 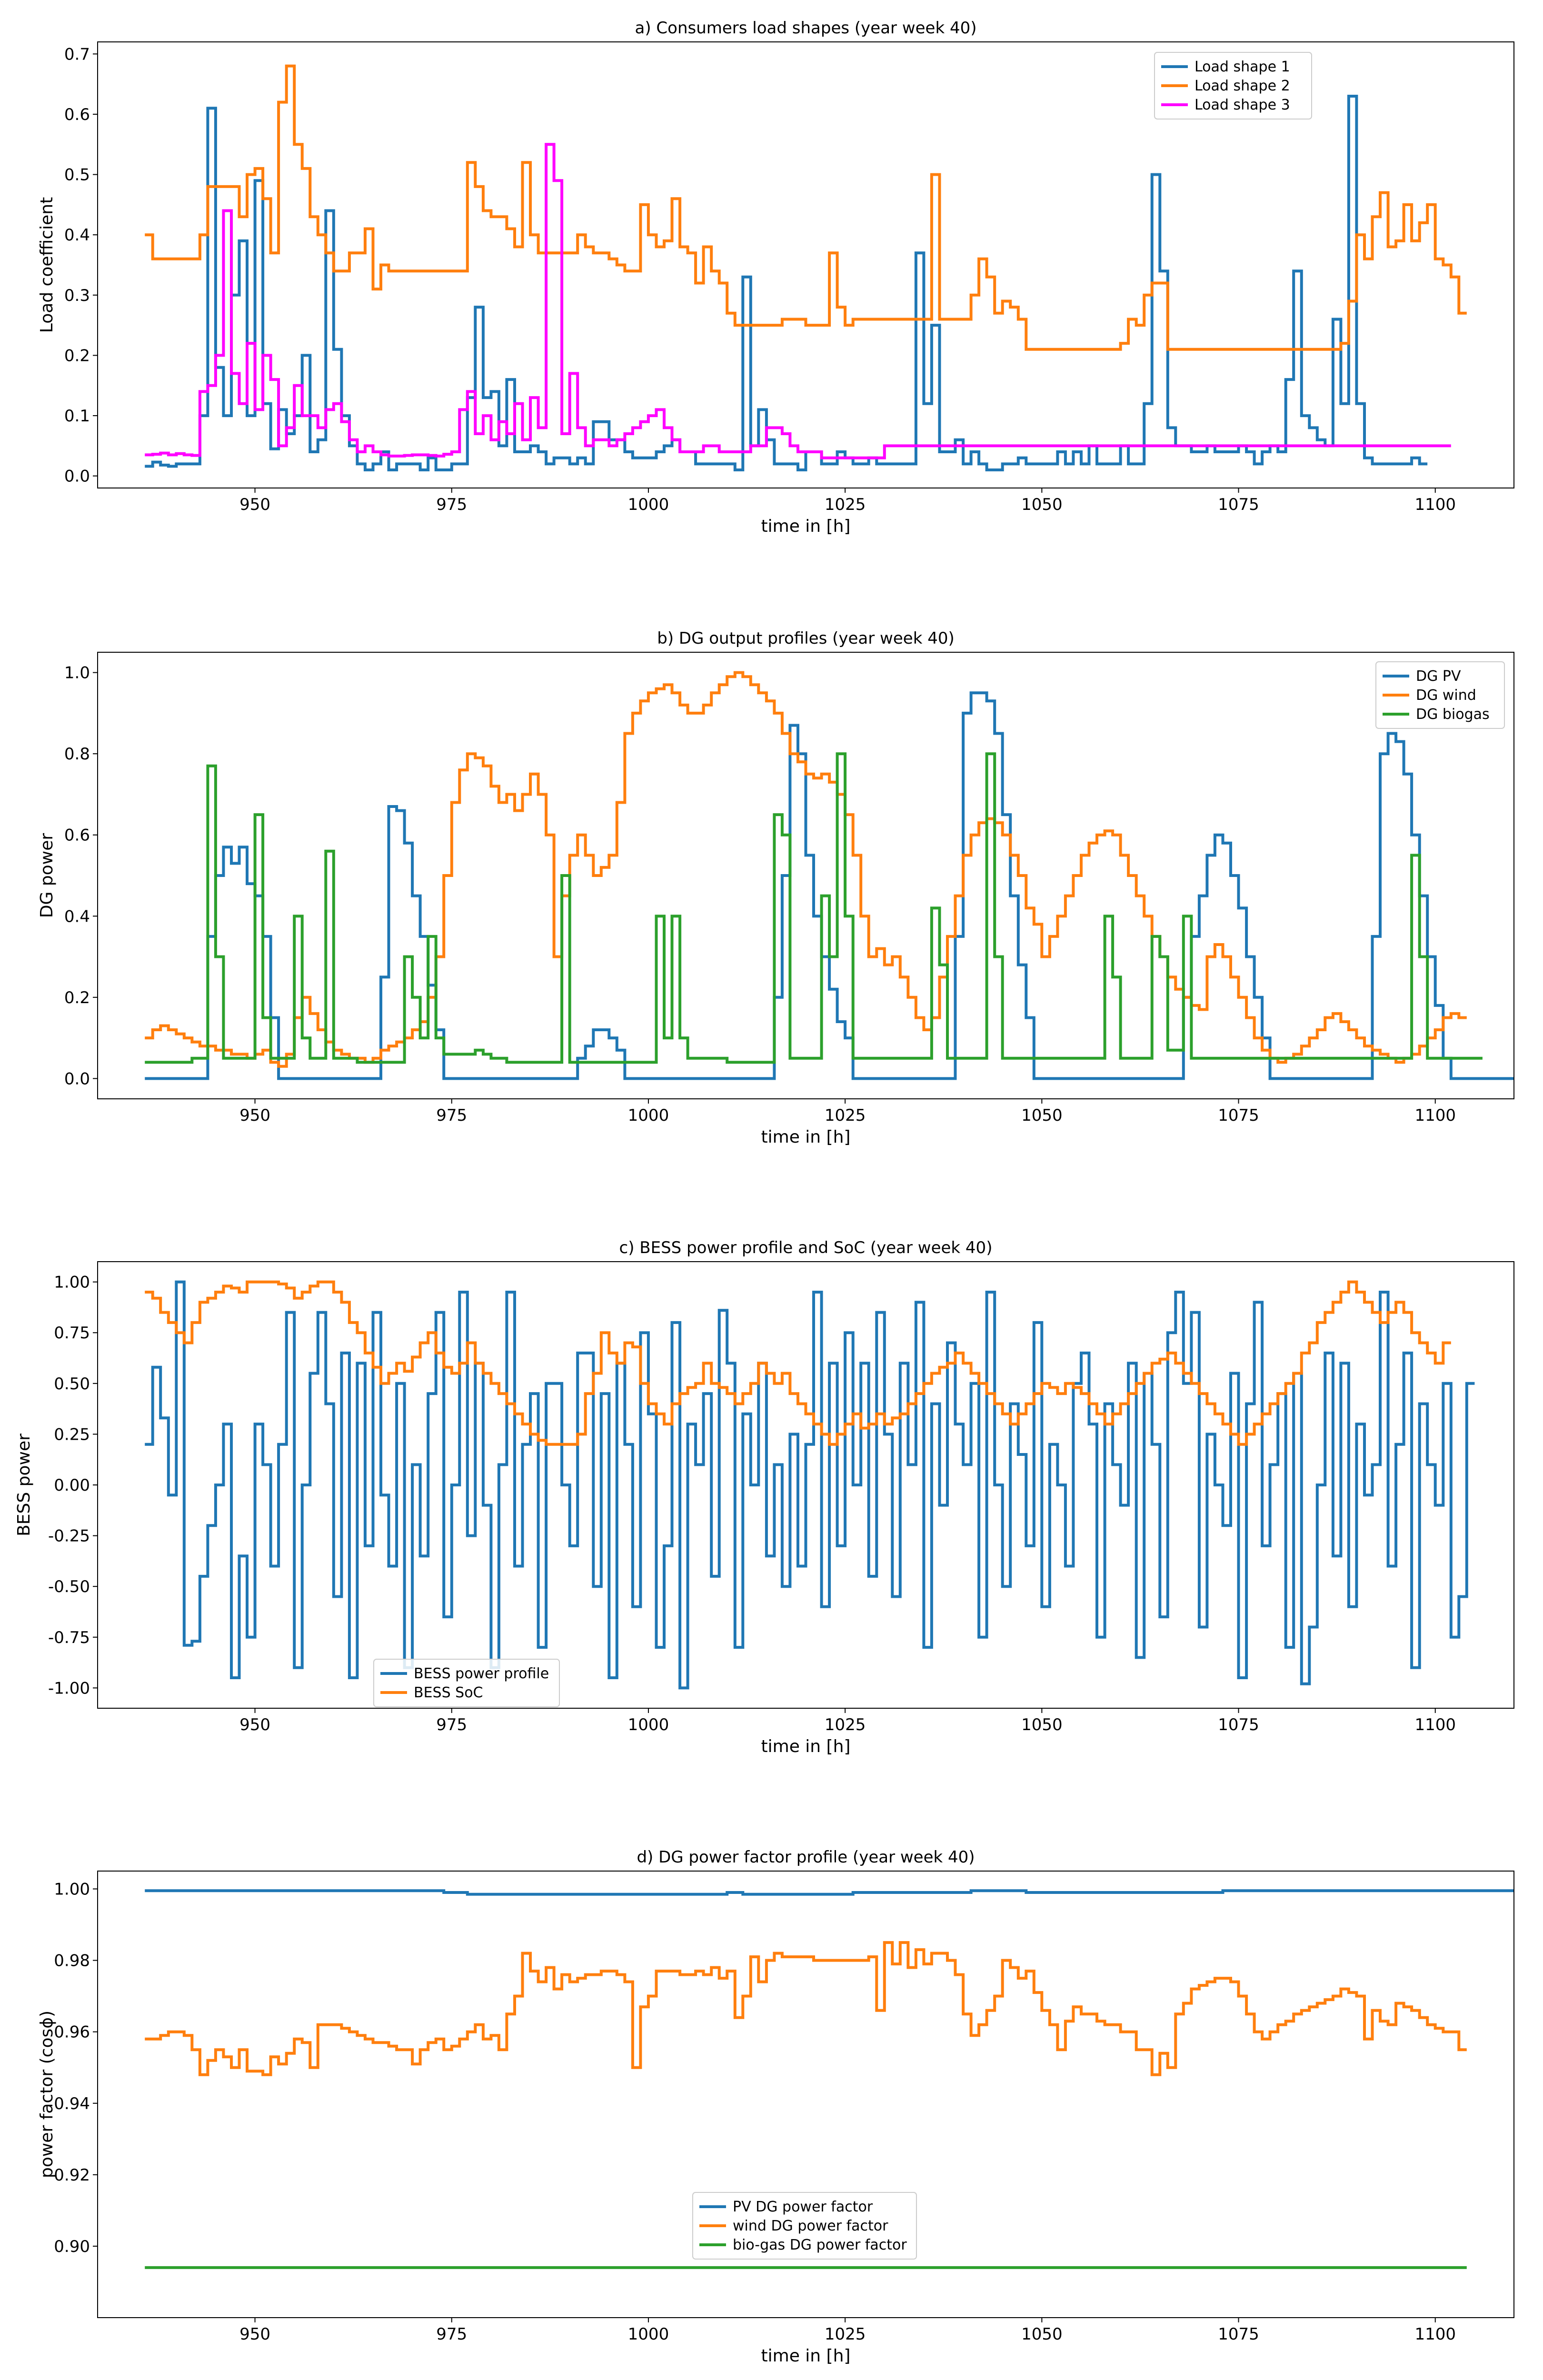 What do you see at coordinates (466, 1683) in the screenshot?
I see `legend: BESS power profile BESS SoC` at bounding box center [466, 1683].